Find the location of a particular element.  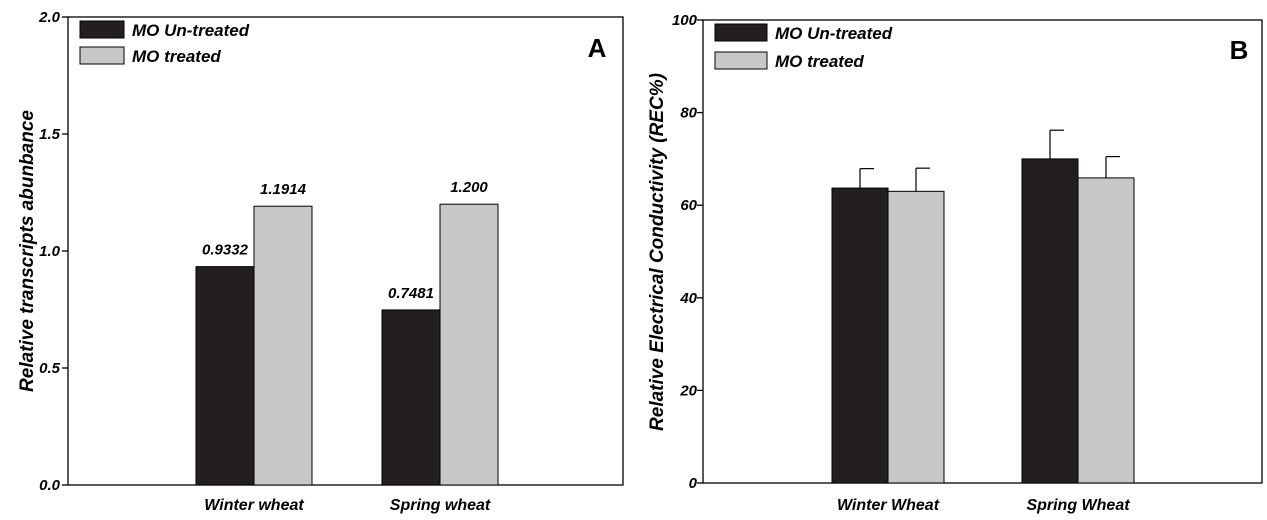

a-y-tick-label: 0.5 is located at coordinates (50, 368).